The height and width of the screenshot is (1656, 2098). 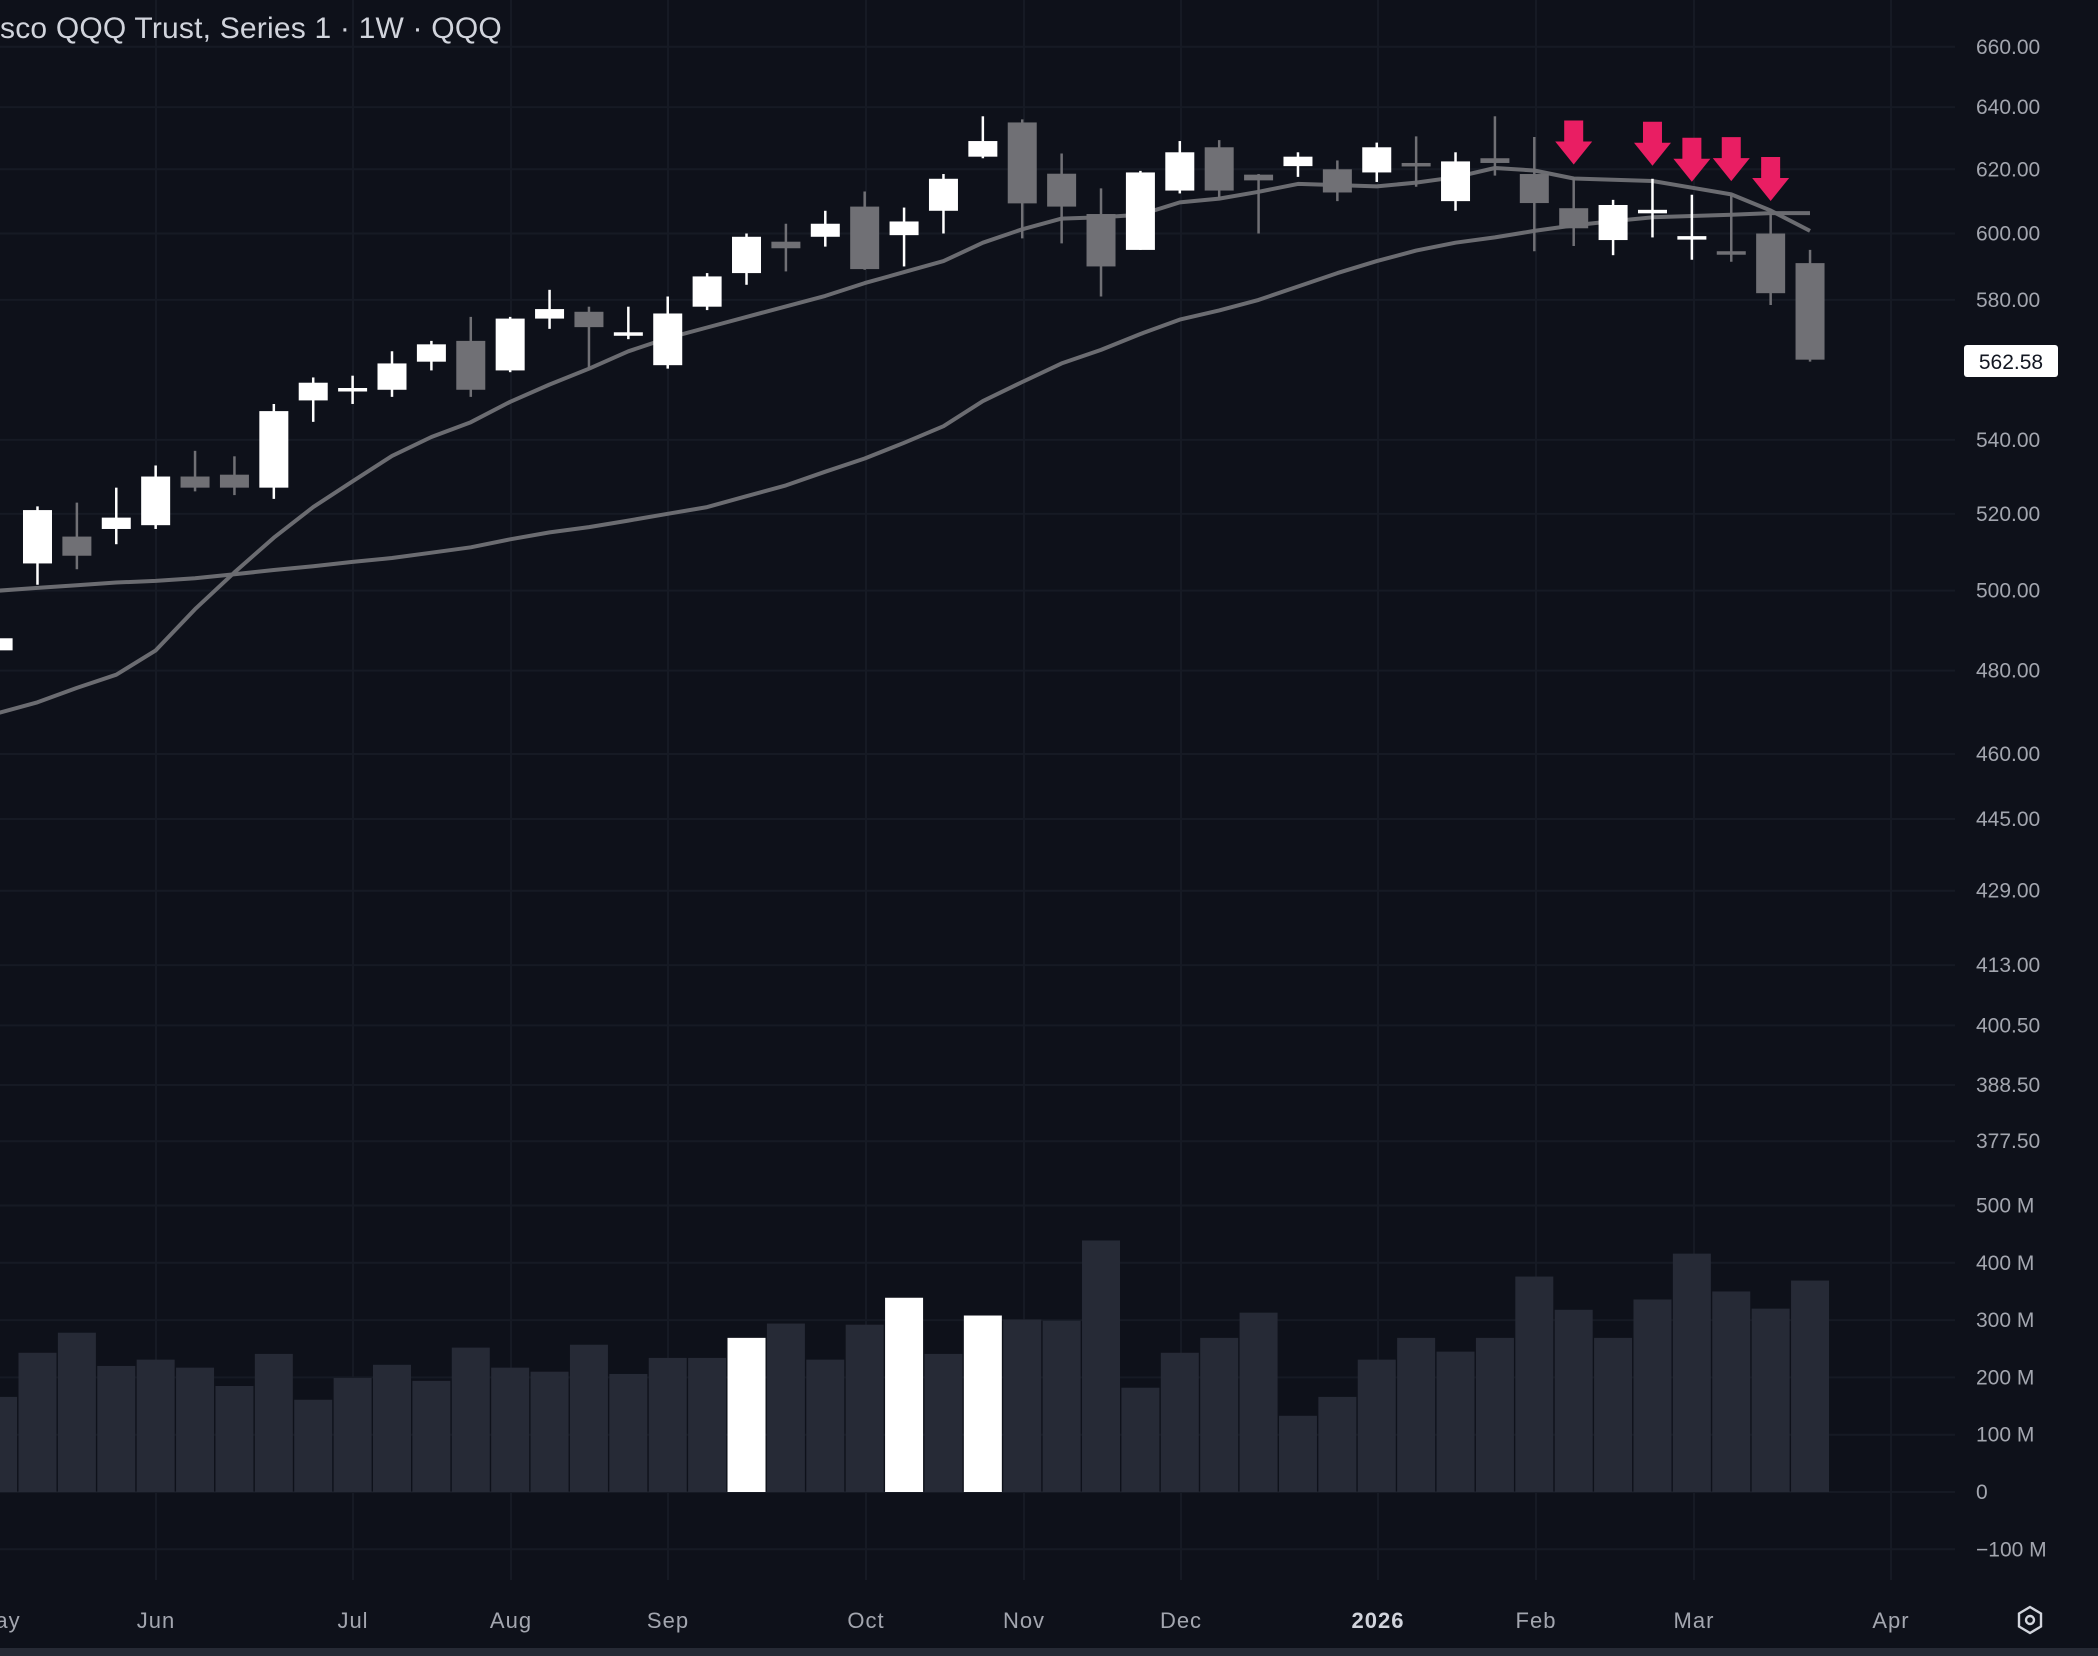 What do you see at coordinates (2008, 47) in the screenshot?
I see `price-tick-label: 660.00` at bounding box center [2008, 47].